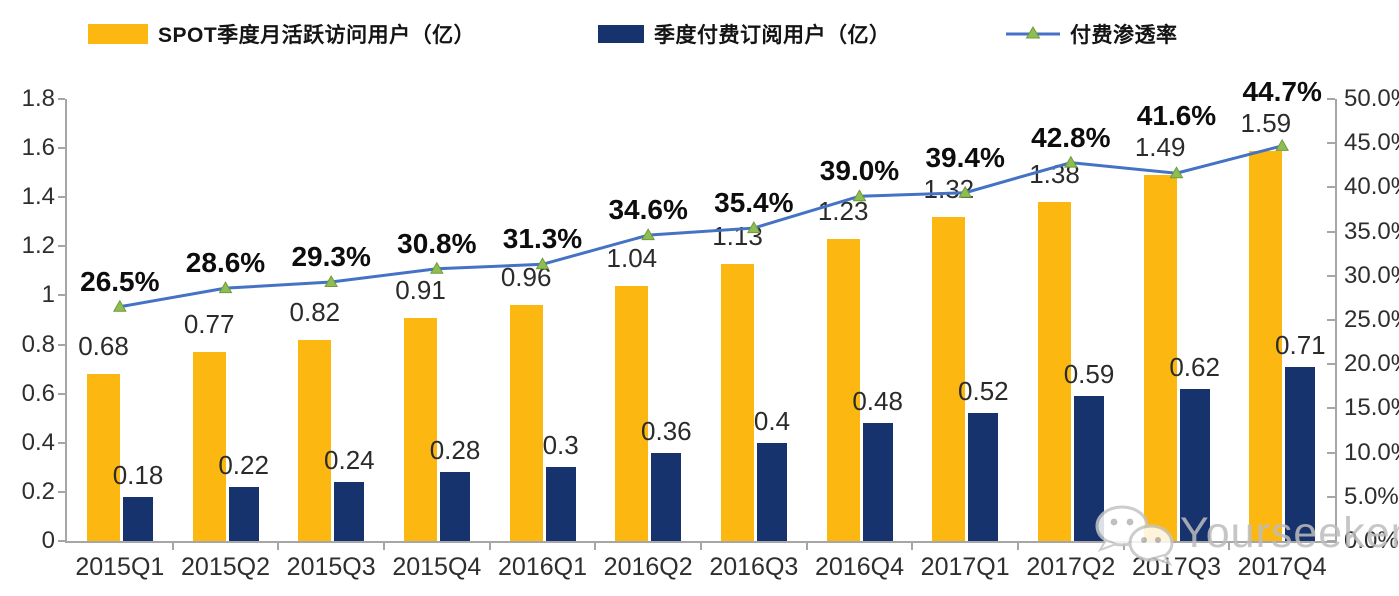 The image size is (1399, 596). What do you see at coordinates (772, 420) in the screenshot?
I see `bar-value-label-subscribers: 0.4` at bounding box center [772, 420].